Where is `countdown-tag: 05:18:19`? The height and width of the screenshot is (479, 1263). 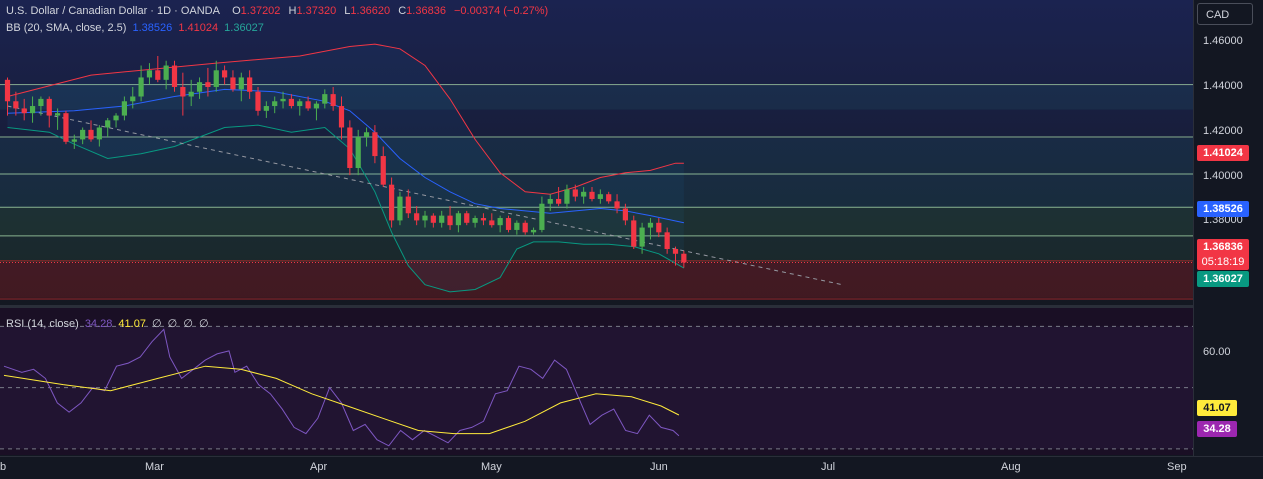
countdown-tag: 05:18:19 is located at coordinates (1223, 262).